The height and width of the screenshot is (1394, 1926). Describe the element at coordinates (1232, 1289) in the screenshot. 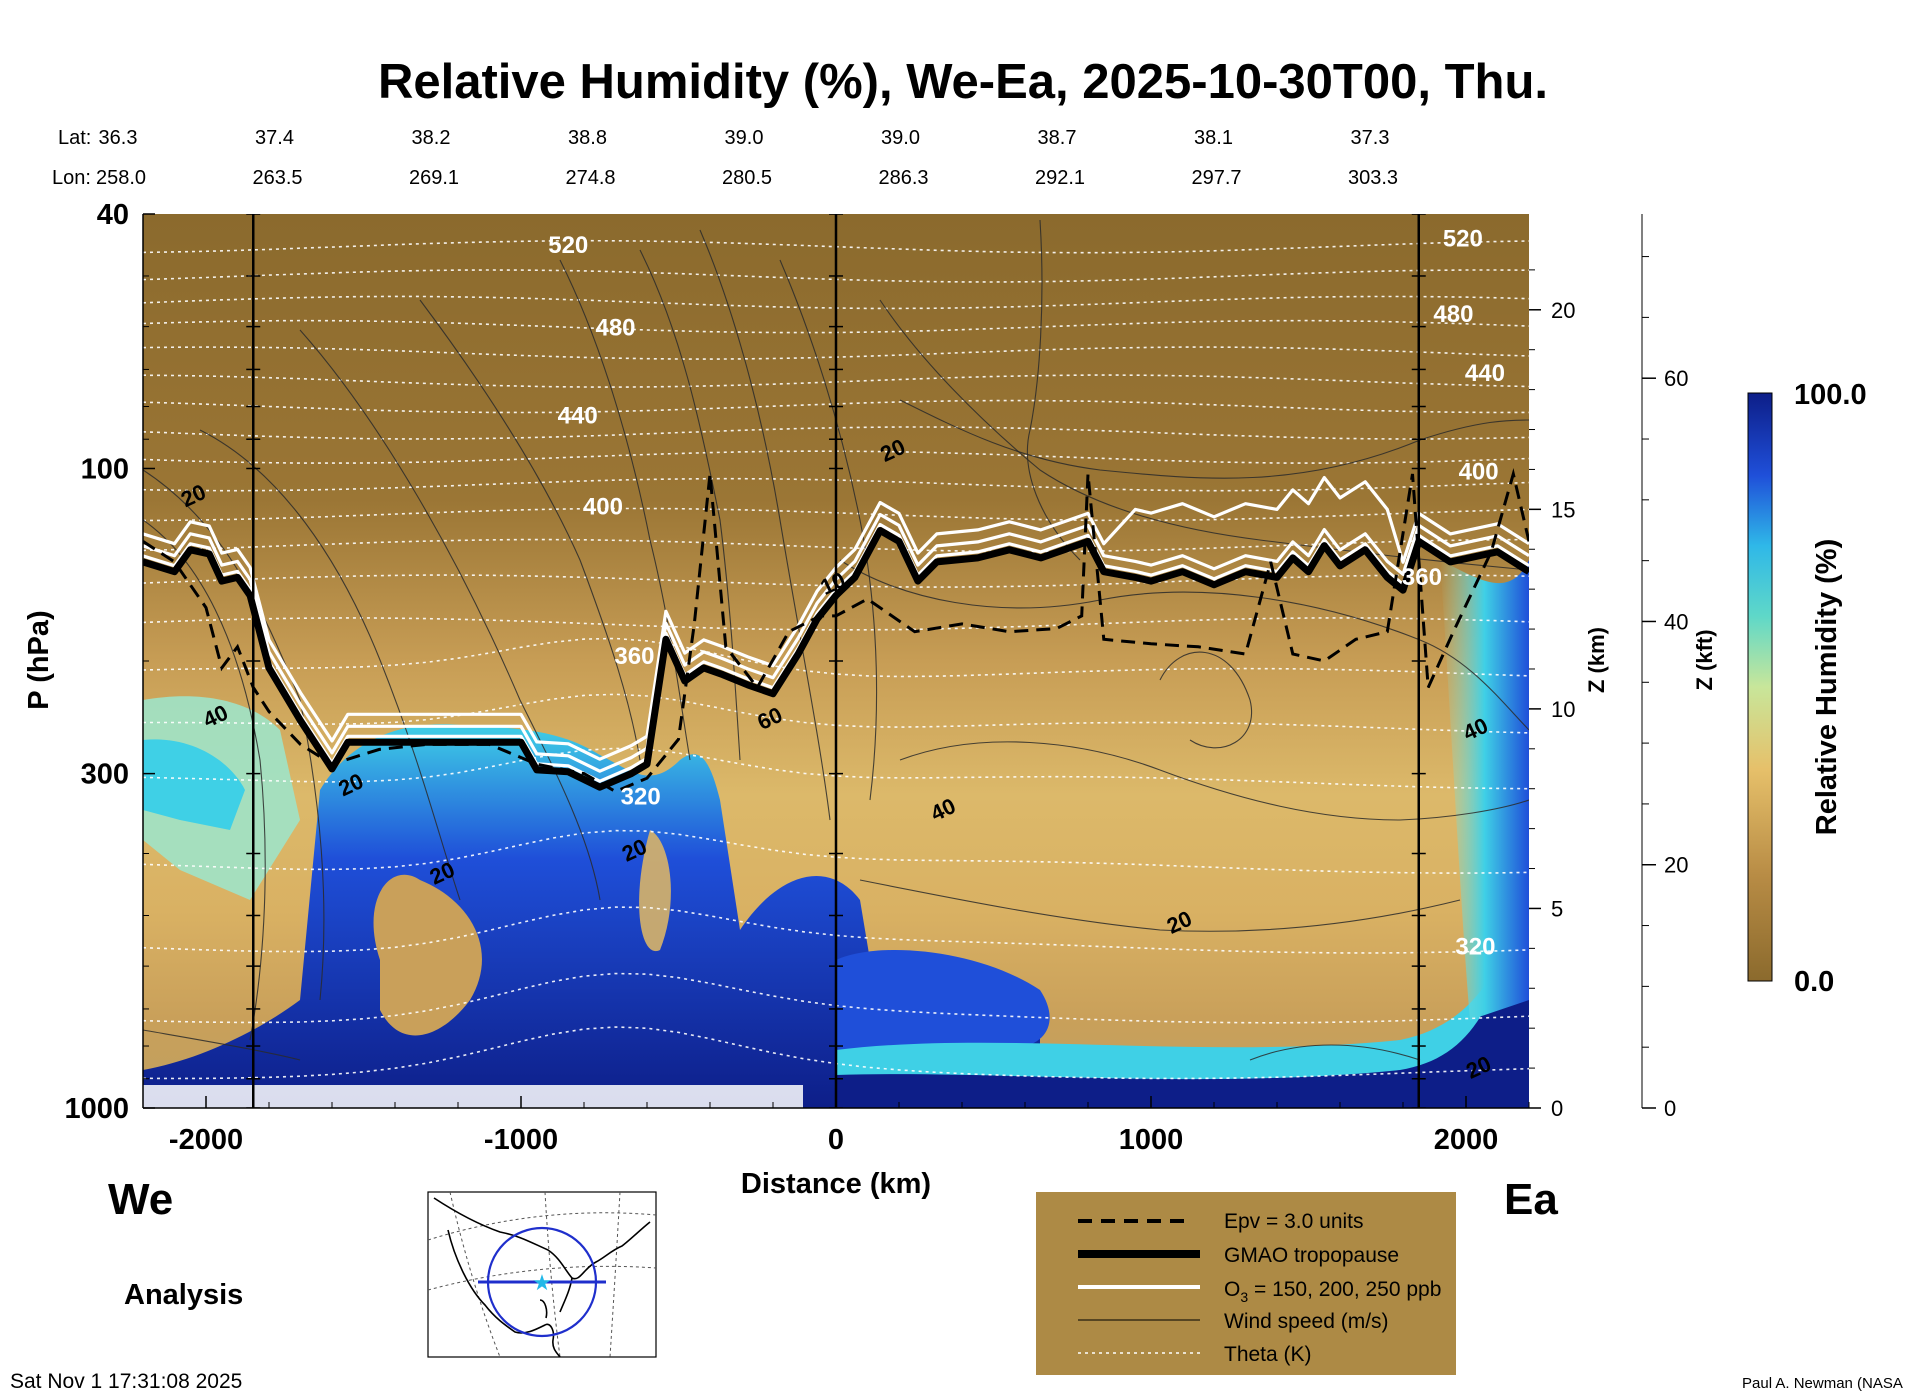

I see `legend-o3-prefix: O` at that location.